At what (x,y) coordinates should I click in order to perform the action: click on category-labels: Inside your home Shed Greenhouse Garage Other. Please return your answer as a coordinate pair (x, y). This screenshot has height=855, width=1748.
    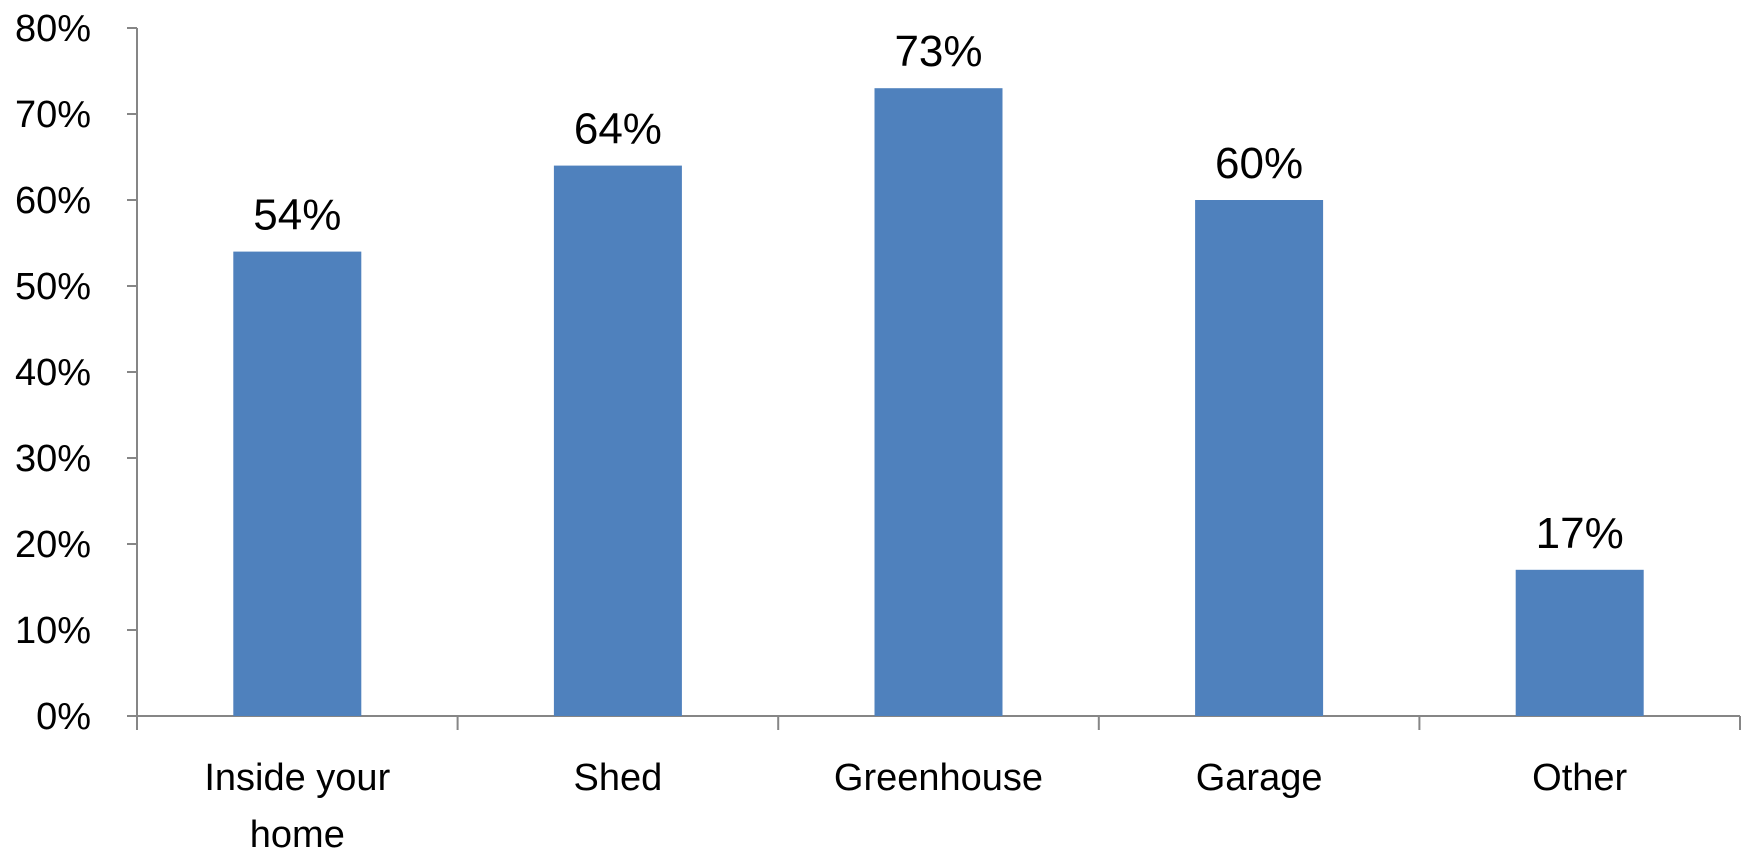
    Looking at the image, I should click on (915, 806).